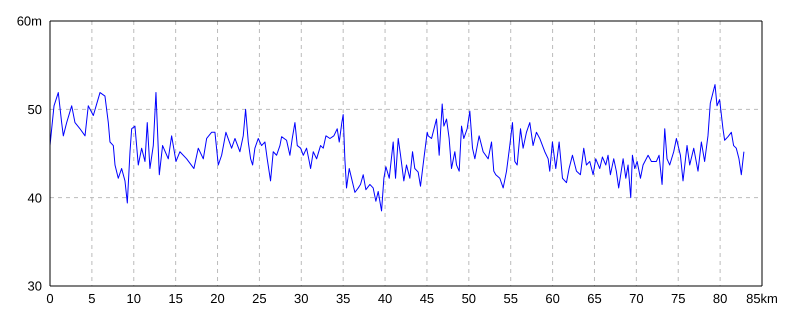 The height and width of the screenshot is (320, 800). Describe the element at coordinates (50, 298) in the screenshot. I see `x-tick-label: 0` at that location.